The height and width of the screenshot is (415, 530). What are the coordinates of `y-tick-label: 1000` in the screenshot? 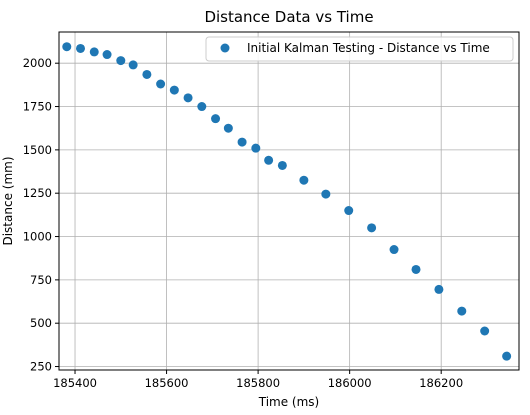 It's located at (37, 237).